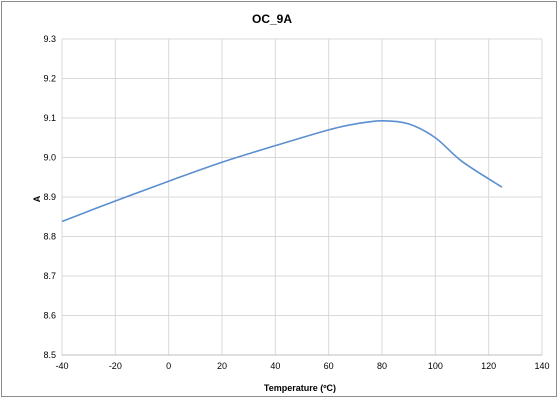 The image size is (560, 400). I want to click on x-tick-label: 140, so click(541, 366).